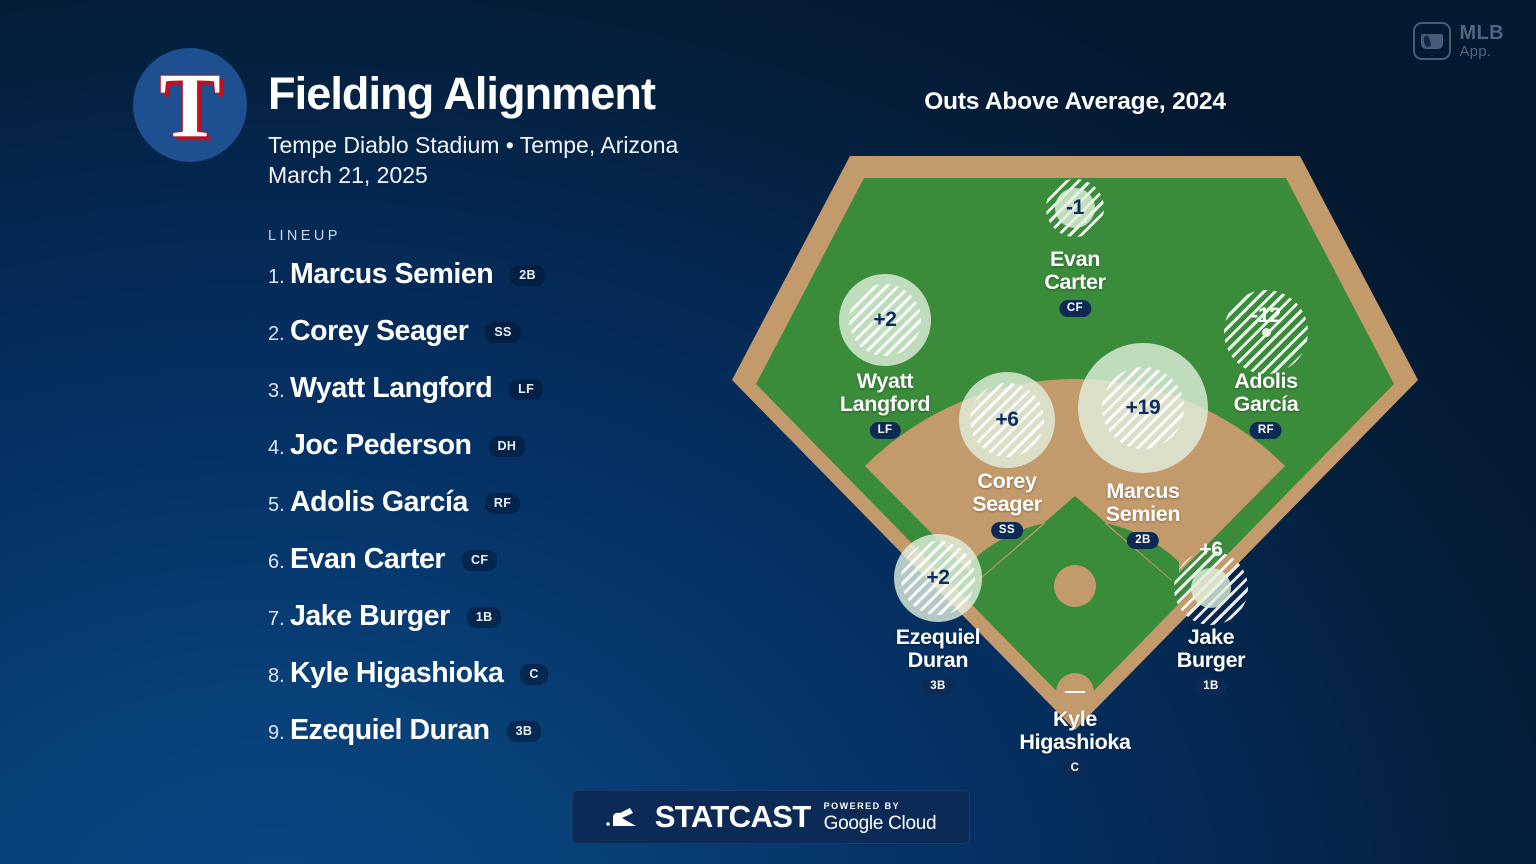 Image resolution: width=1536 pixels, height=864 pixels. Describe the element at coordinates (498, 571) in the screenshot. I see `lineup-item: 6. Evan Carter CF` at that location.